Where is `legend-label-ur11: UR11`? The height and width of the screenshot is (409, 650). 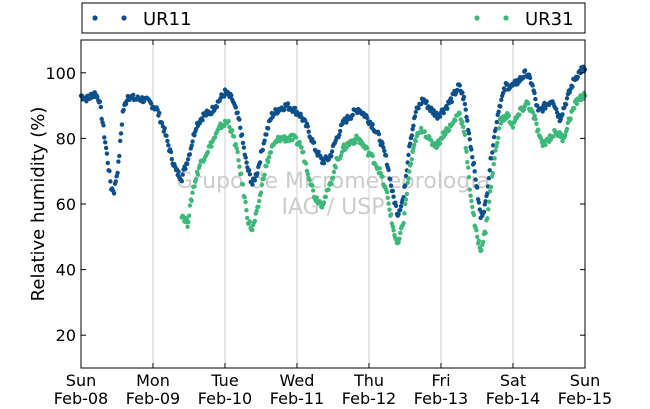
legend-label-ur11: UR11 is located at coordinates (167, 19).